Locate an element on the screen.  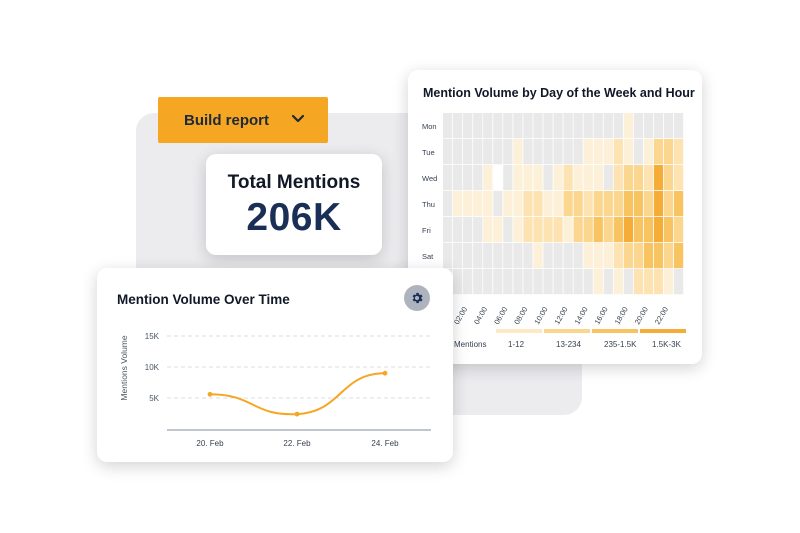
total-mentions-value: 206K is located at coordinates (294, 217).